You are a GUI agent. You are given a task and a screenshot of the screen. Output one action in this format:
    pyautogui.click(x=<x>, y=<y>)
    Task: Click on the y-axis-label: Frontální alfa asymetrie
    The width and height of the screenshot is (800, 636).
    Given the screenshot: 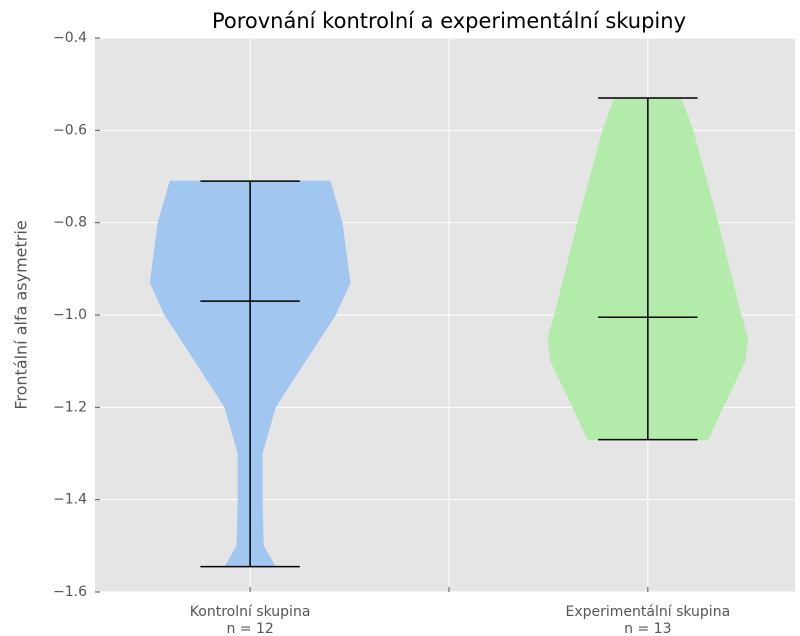 What is the action you would take?
    pyautogui.click(x=21, y=314)
    